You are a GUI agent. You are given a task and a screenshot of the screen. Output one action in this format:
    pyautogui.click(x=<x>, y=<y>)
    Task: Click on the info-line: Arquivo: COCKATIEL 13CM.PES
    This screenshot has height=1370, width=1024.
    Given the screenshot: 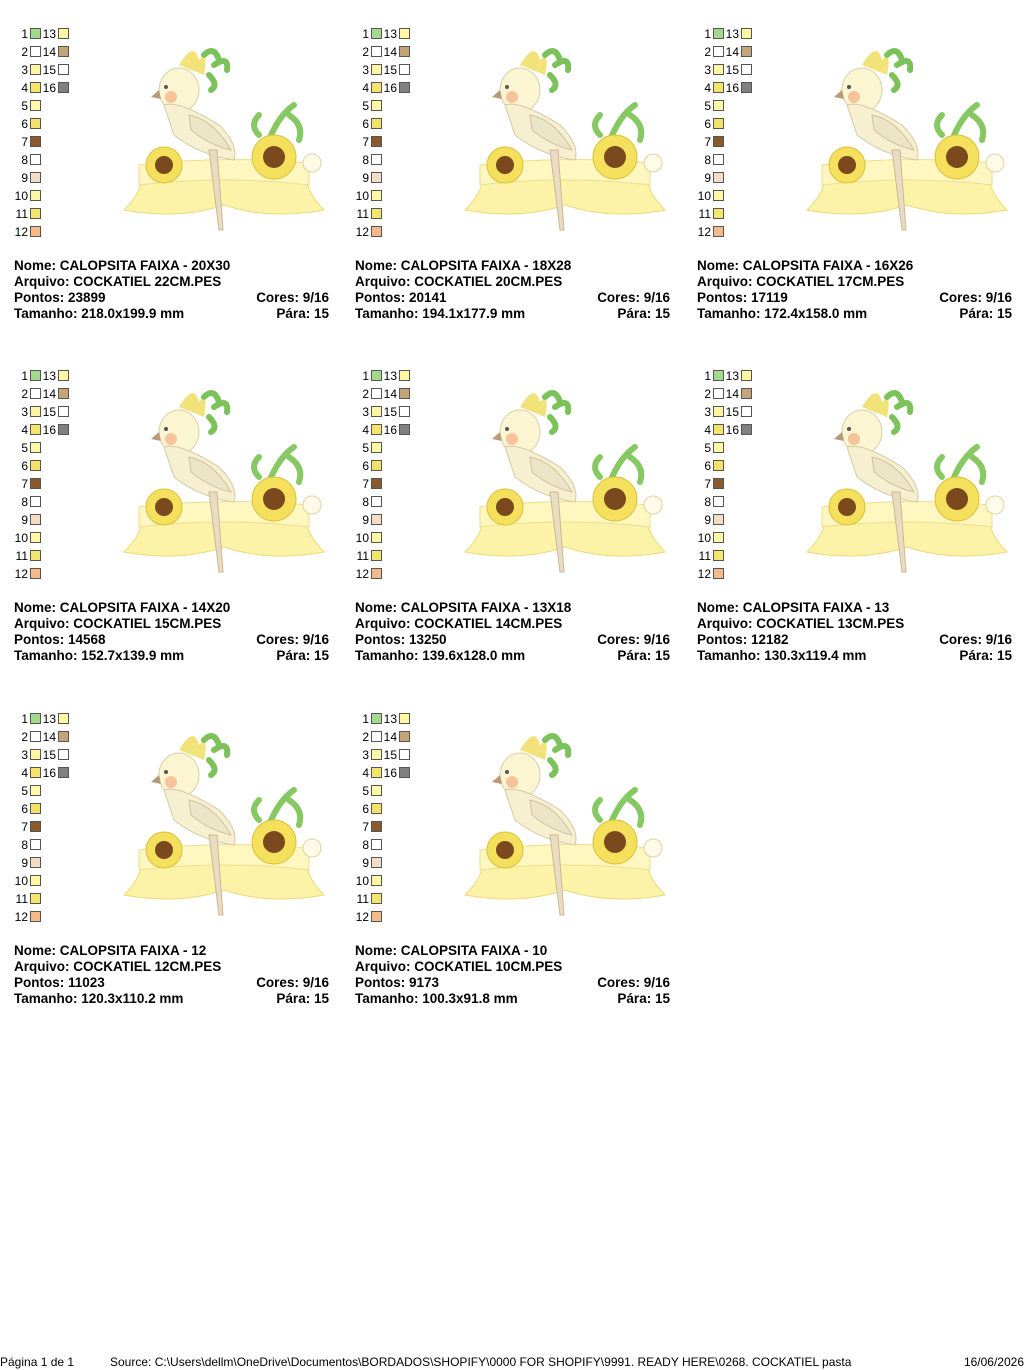 What is the action you would take?
    pyautogui.click(x=800, y=624)
    